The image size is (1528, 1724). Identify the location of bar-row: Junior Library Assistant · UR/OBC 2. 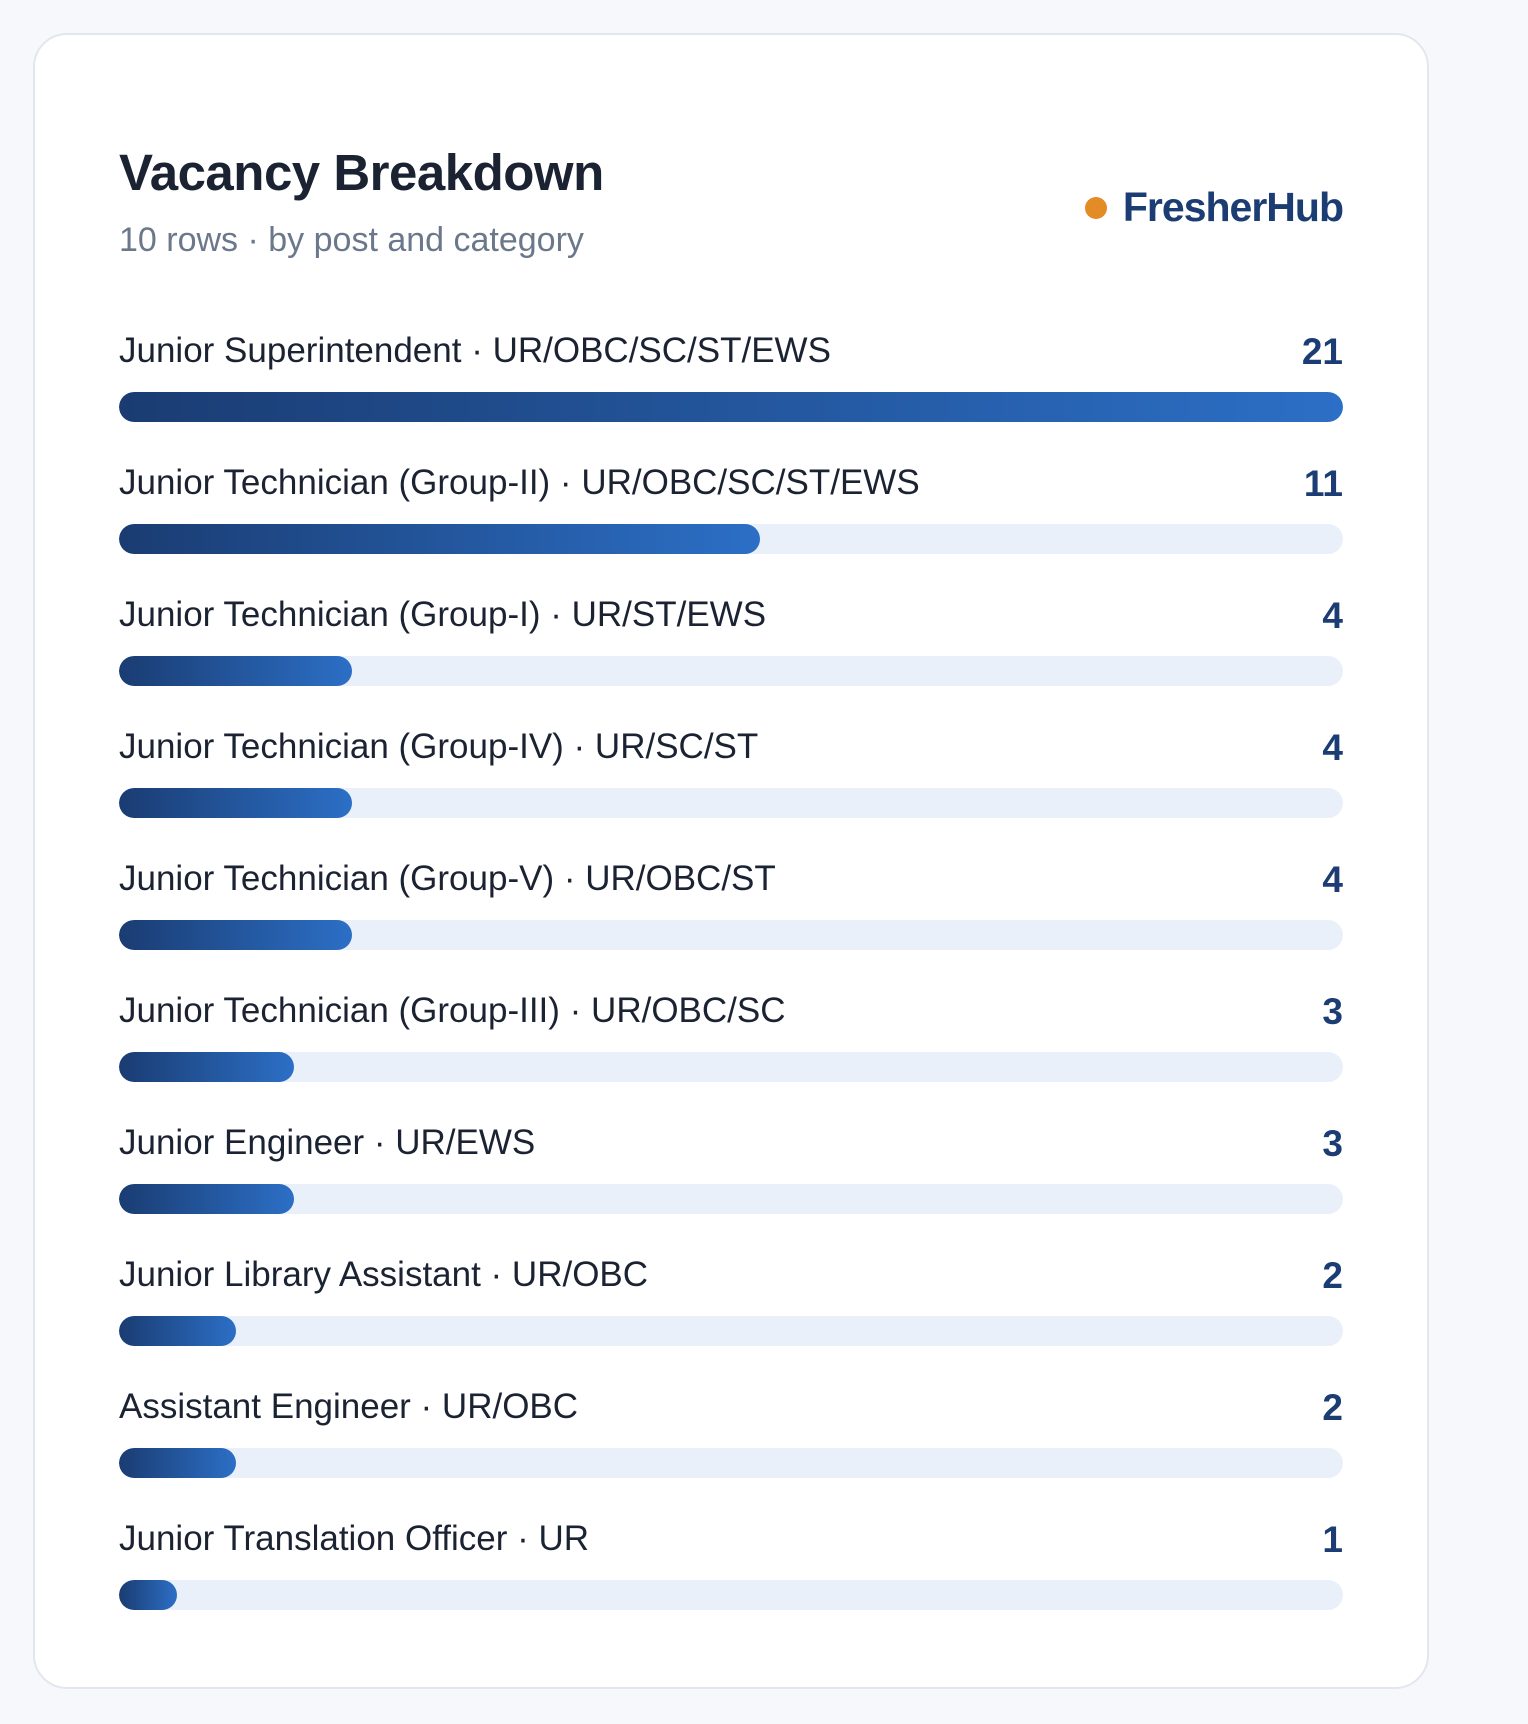
(731, 1287).